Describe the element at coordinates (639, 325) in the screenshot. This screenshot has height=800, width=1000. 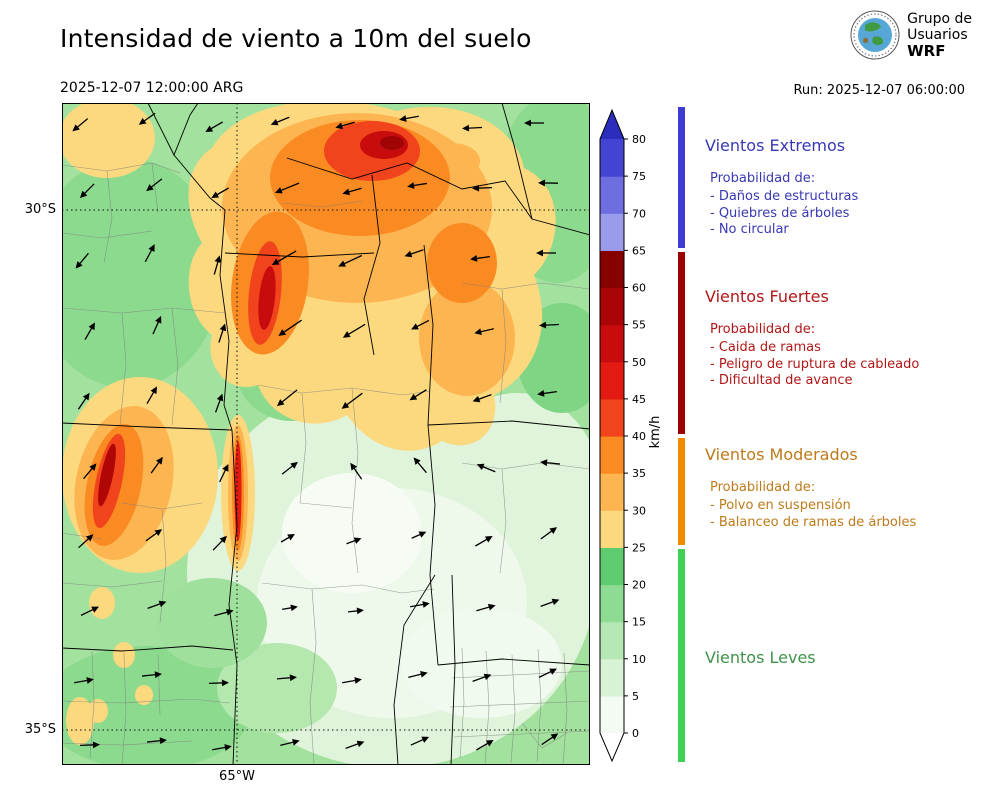
I see `svg-text: 55` at that location.